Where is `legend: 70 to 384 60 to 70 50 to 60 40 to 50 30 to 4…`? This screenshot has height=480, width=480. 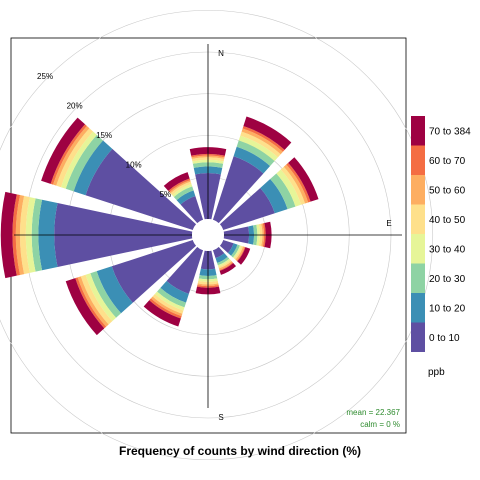 legend: 70 to 384 60 to 70 50 to 60 40 to 50 30 to 4… is located at coordinates (441, 234).